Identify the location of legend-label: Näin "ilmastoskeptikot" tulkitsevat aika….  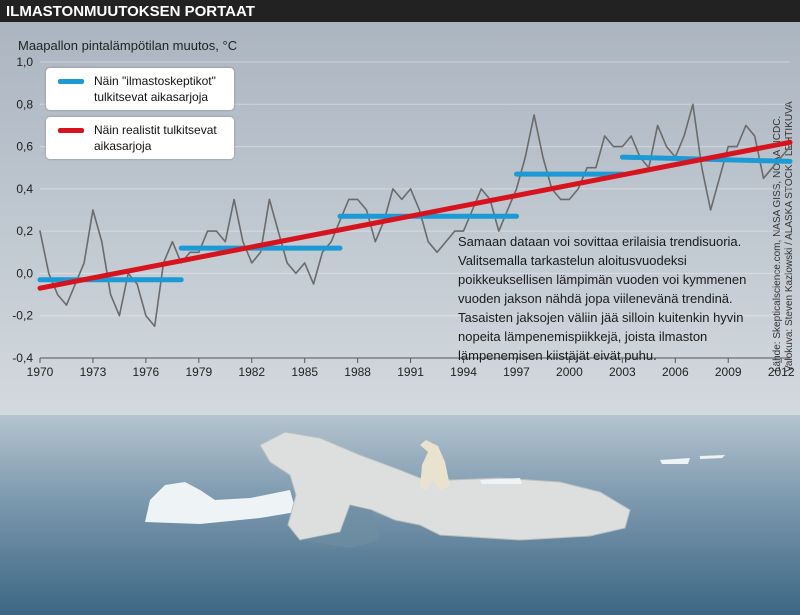
(155, 89).